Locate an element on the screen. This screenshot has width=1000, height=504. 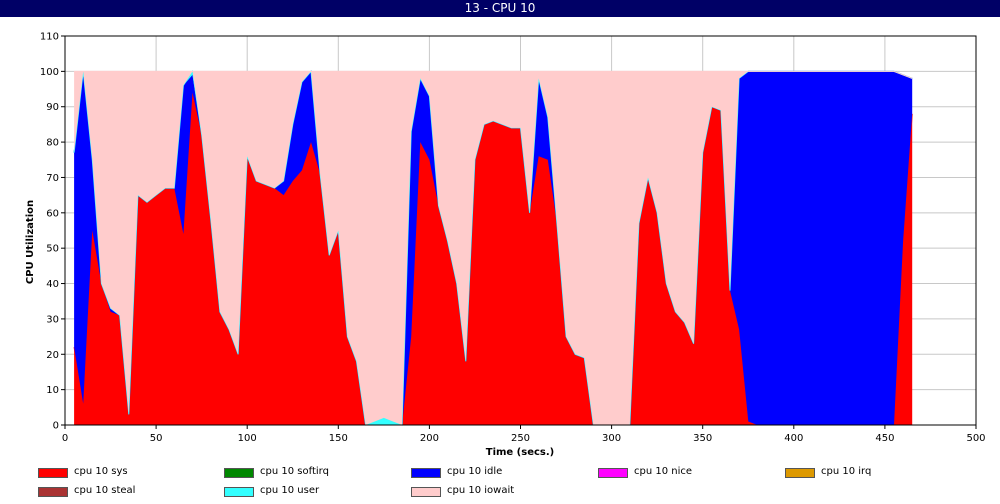
y-tick-label: 20 is located at coordinates (52, 355).